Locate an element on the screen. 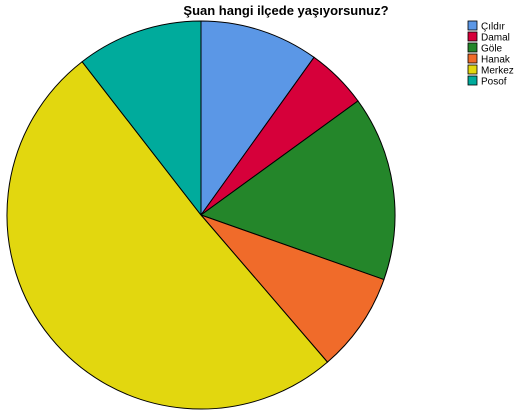 Image resolution: width=516 pixels, height=412 pixels. chart-title: Şuan hangi ilçede yaşıyorsunuz? is located at coordinates (285, 10).